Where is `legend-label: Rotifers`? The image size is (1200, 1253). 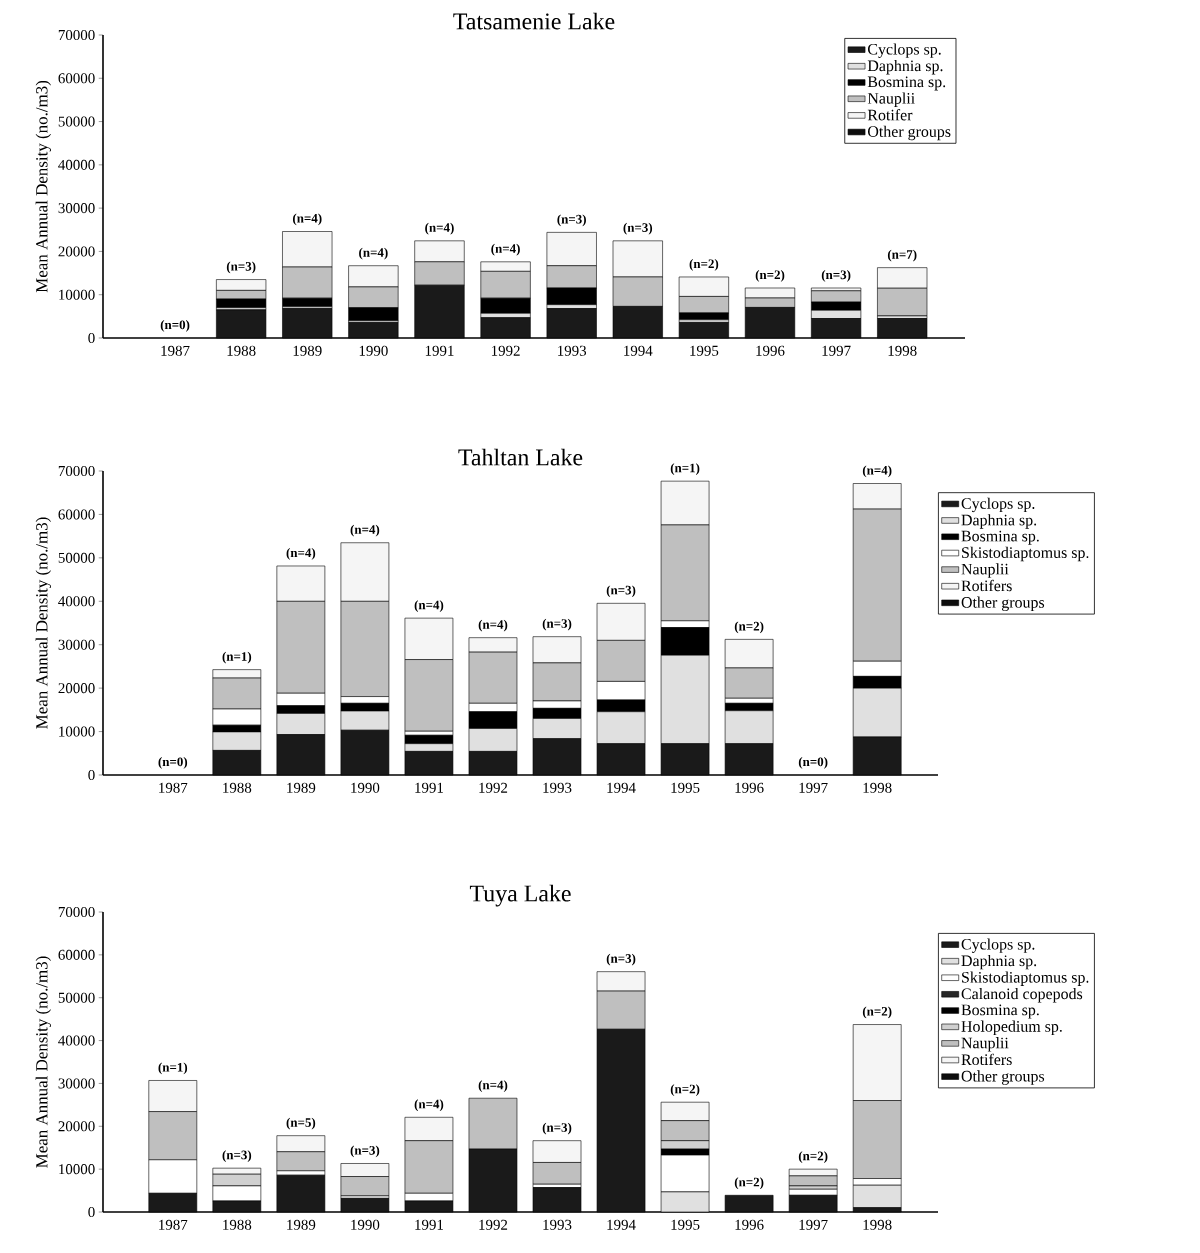
legend-label: Rotifers is located at coordinates (986, 585).